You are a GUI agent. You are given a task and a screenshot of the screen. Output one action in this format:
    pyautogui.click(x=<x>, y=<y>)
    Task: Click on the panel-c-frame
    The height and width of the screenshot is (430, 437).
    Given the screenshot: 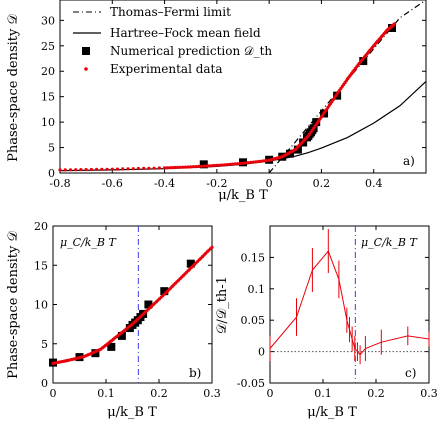 What is the action you would take?
    pyautogui.click(x=349, y=304)
    